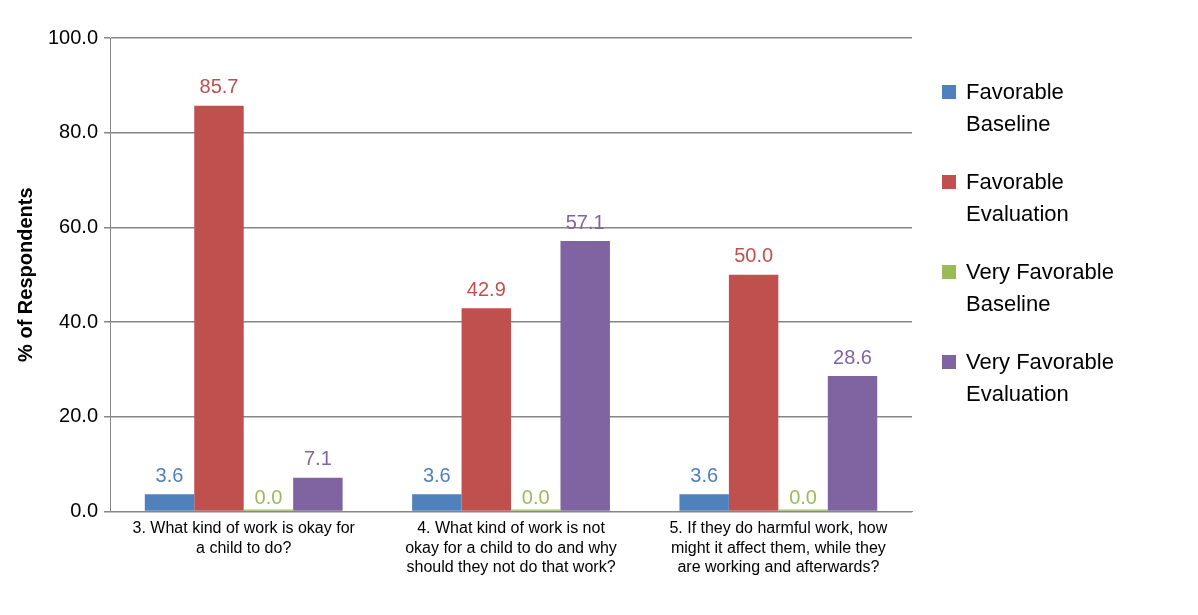 The height and width of the screenshot is (615, 1198). Describe the element at coordinates (754, 255) in the screenshot. I see `data-label: 50.0` at that location.